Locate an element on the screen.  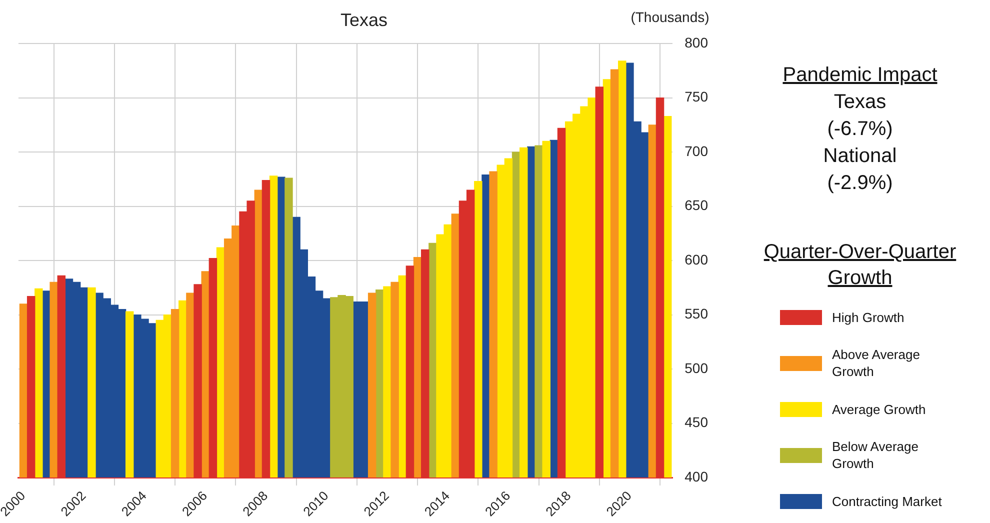
legend-label: High Growth is located at coordinates (868, 317).